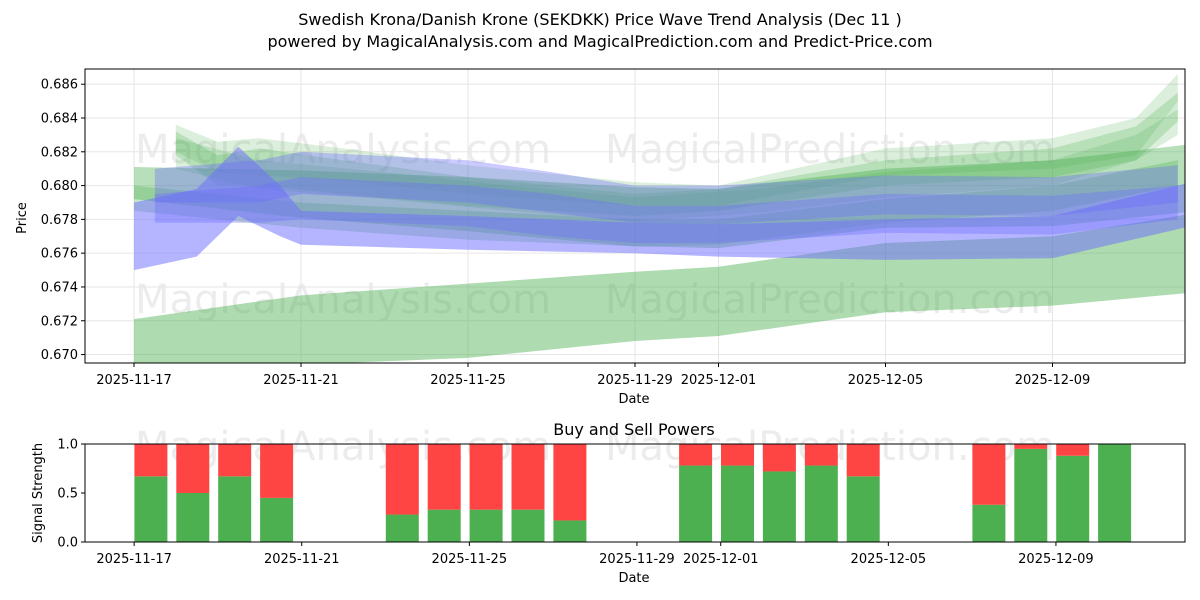 The image size is (1200, 600). Describe the element at coordinates (67, 543) in the screenshot. I see `powers-ytick-label: 0.0` at that location.